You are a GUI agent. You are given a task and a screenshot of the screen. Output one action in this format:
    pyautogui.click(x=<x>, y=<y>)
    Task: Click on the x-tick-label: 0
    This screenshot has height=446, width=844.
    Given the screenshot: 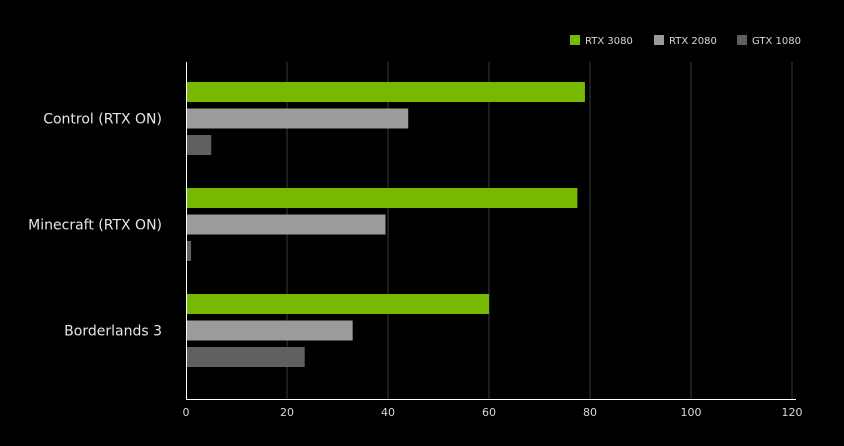 What is the action you would take?
    pyautogui.click(x=186, y=412)
    